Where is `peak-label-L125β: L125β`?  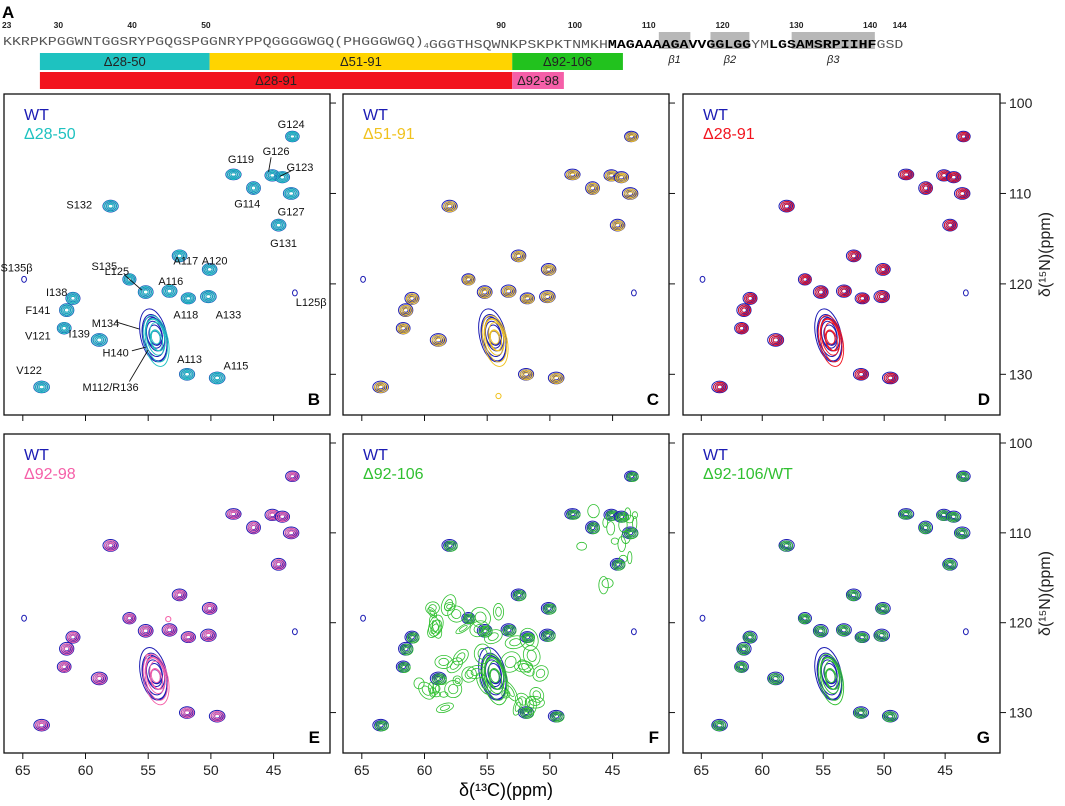 peak-label-L125β: L125β is located at coordinates (311, 303).